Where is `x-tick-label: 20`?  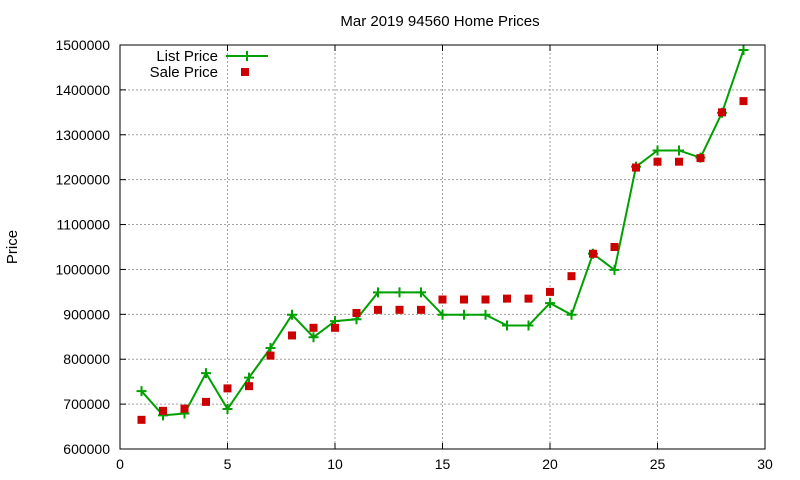 x-tick-label: 20 is located at coordinates (550, 464).